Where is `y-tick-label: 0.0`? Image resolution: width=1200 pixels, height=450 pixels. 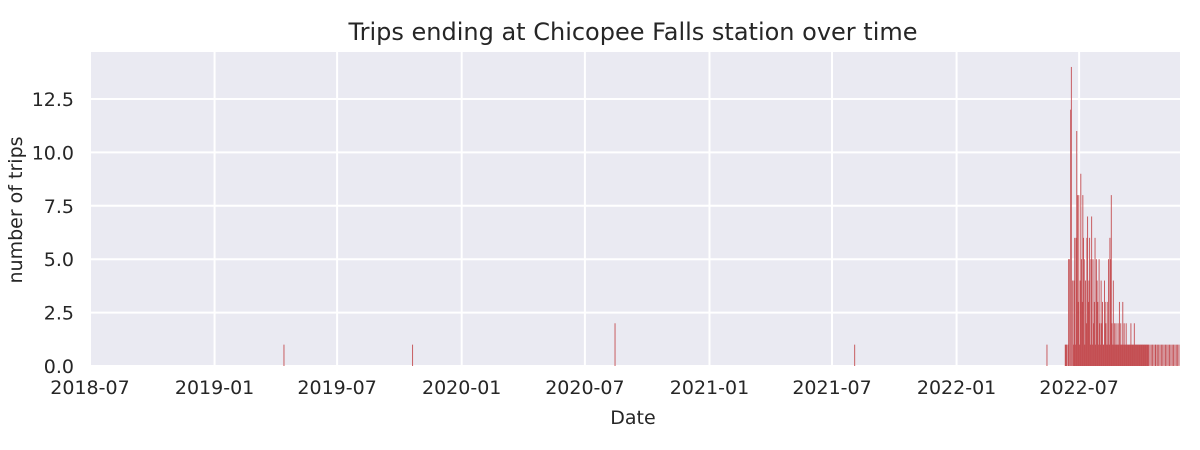 y-tick-label: 0.0 is located at coordinates (59, 367).